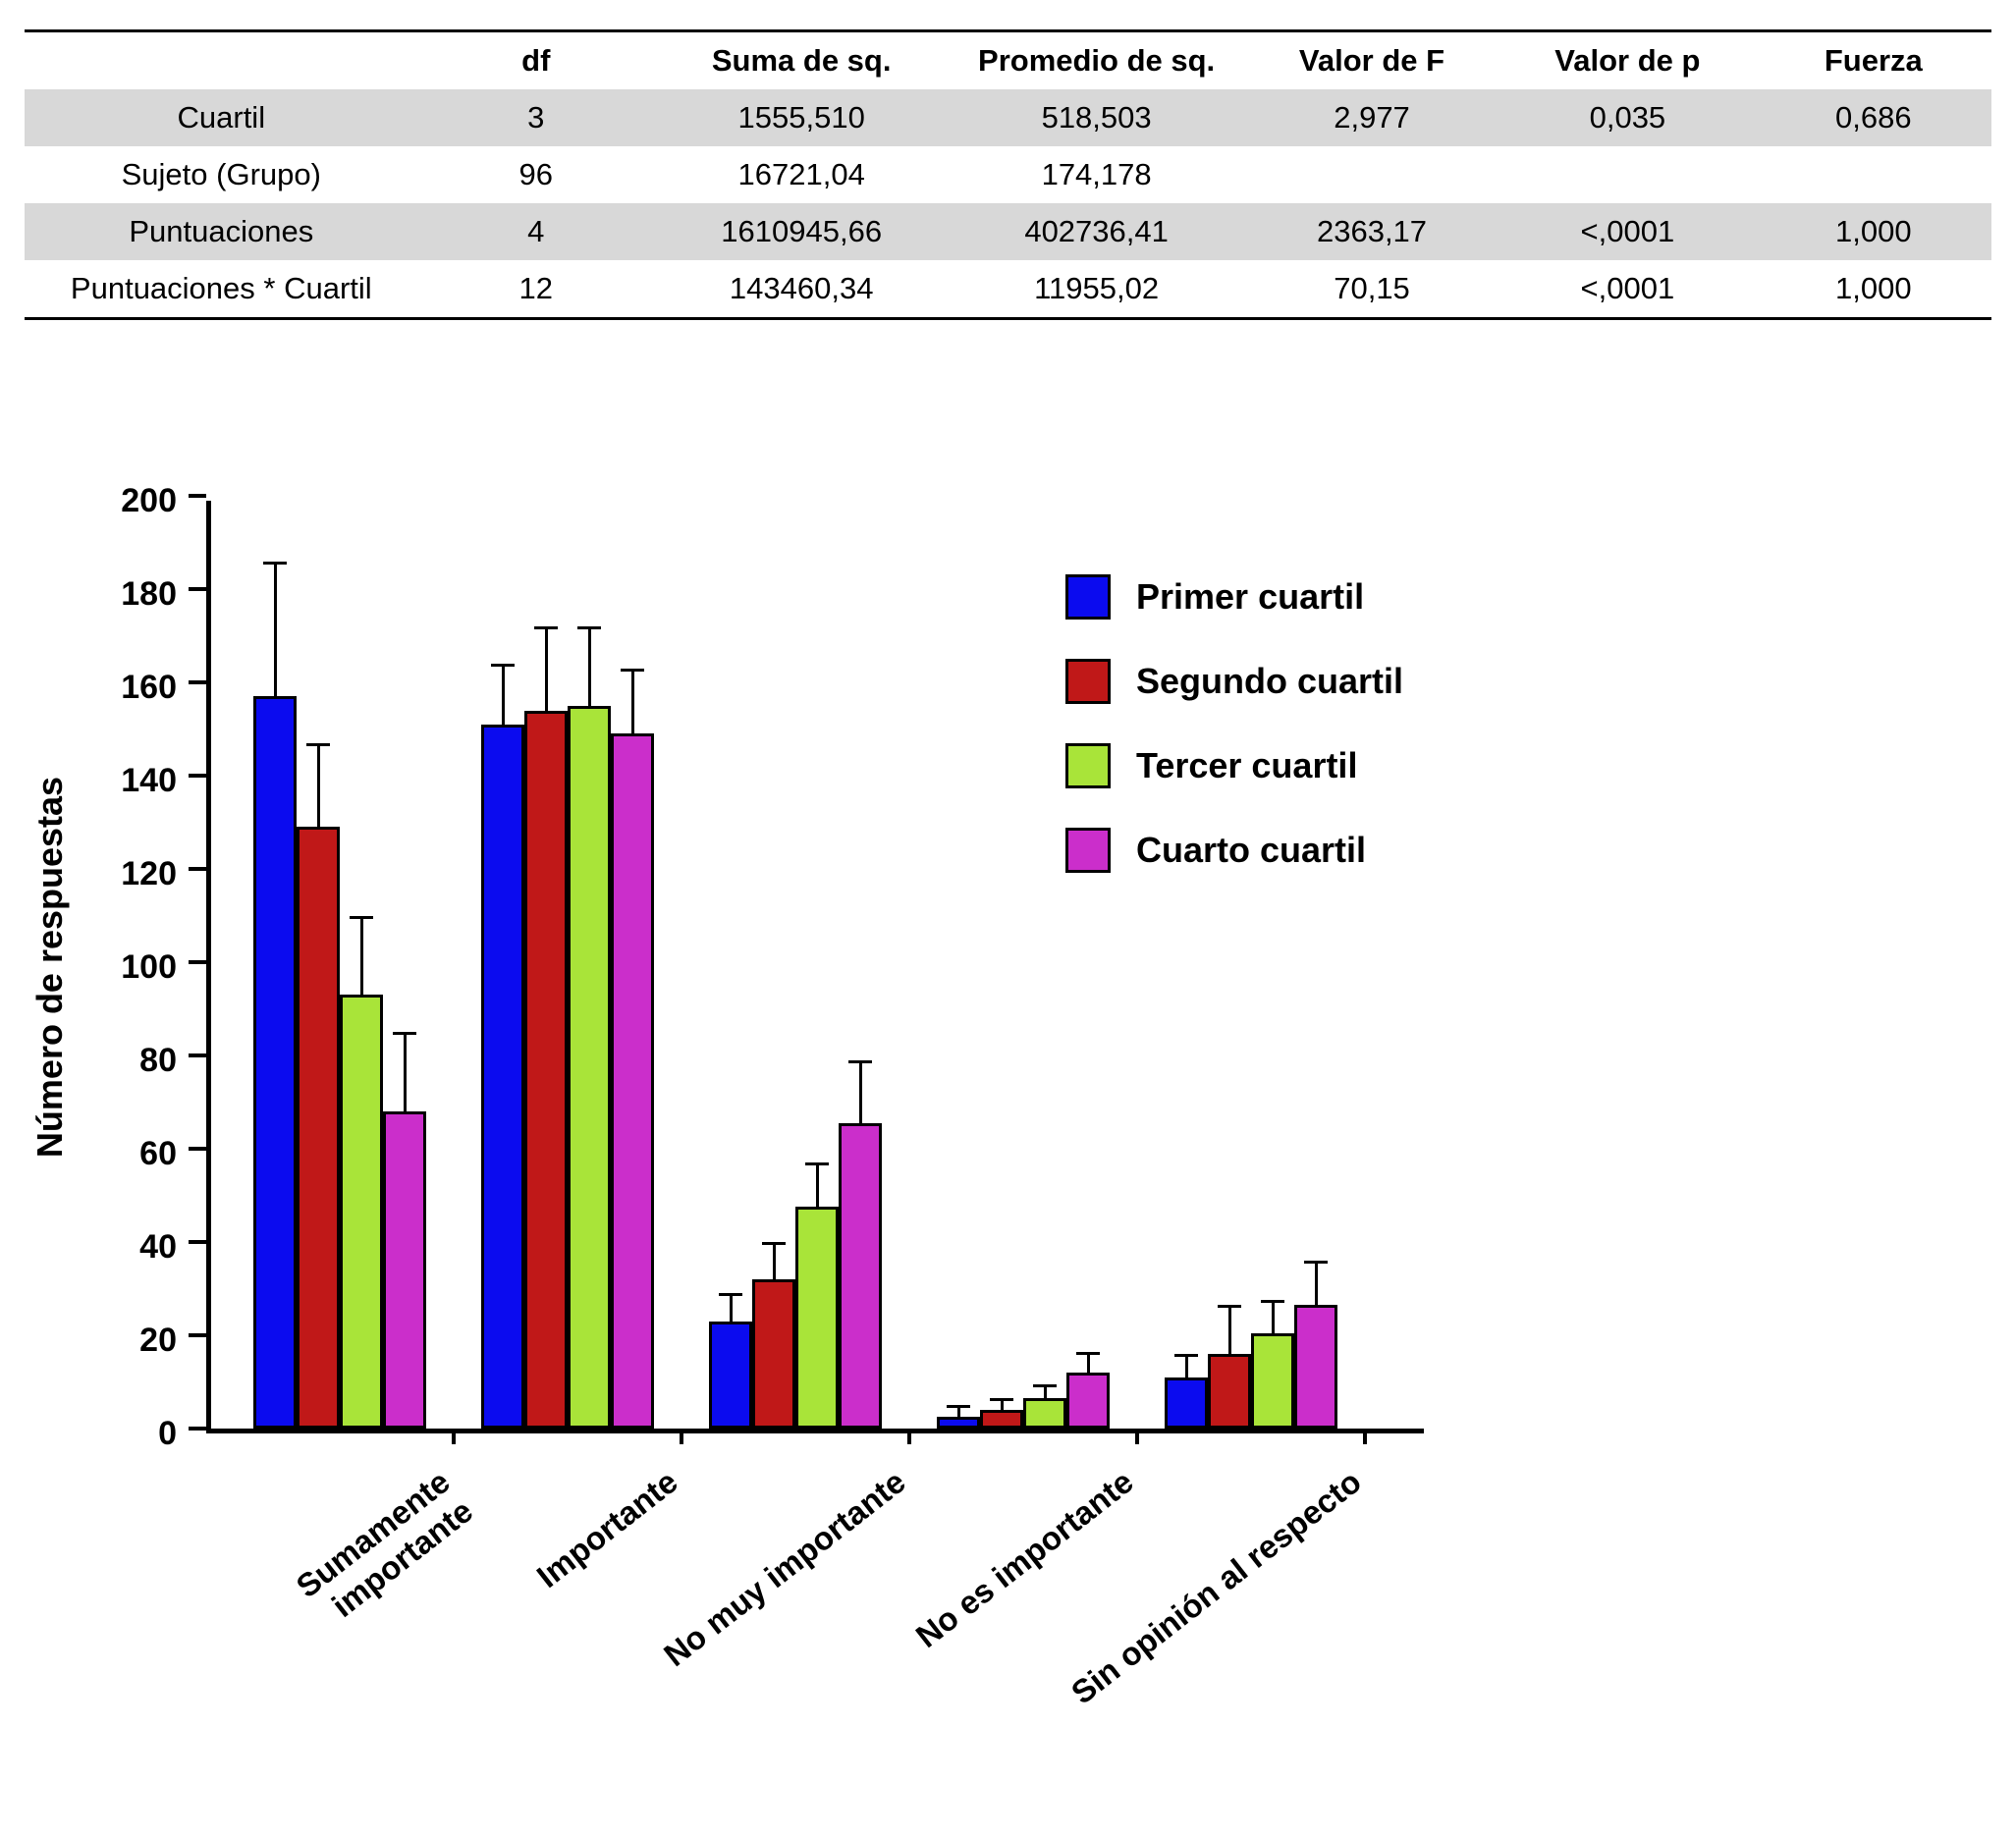 The height and width of the screenshot is (1836, 2016). What do you see at coordinates (149, 687) in the screenshot?
I see `y-axis-tick-label: 160` at bounding box center [149, 687].